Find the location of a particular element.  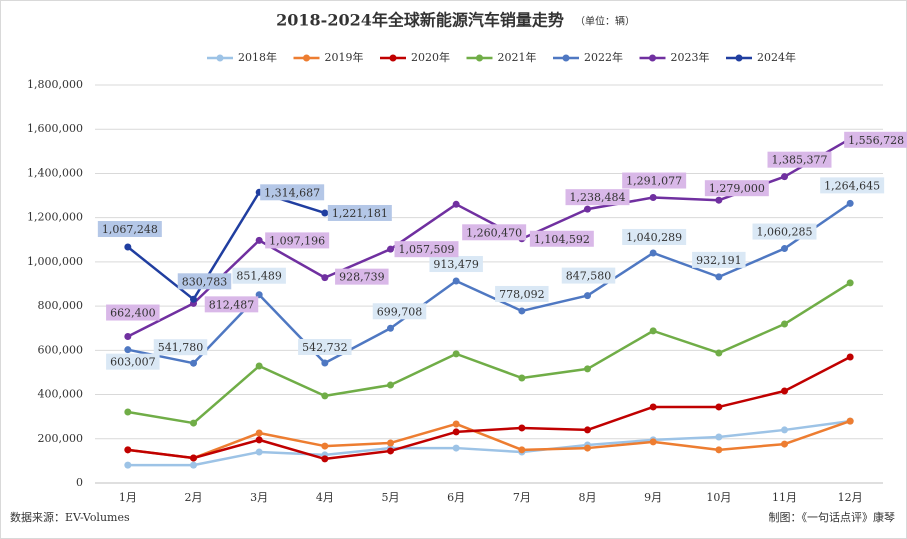

legend-label: 2022年 is located at coordinates (603, 57).